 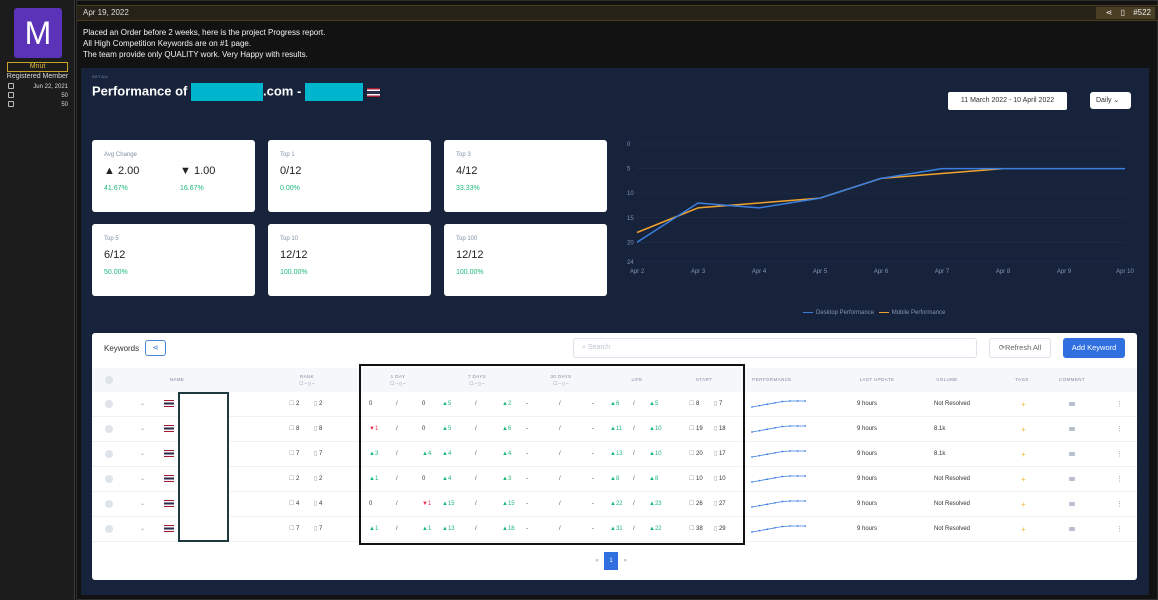 I want to click on rank-desktop: ☐ 7, so click(x=294, y=454).